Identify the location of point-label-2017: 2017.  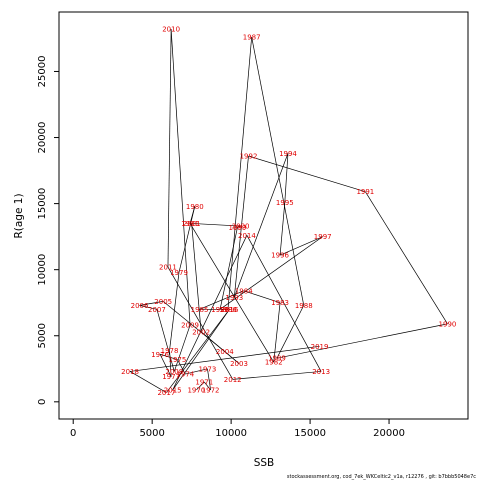
(166, 393).